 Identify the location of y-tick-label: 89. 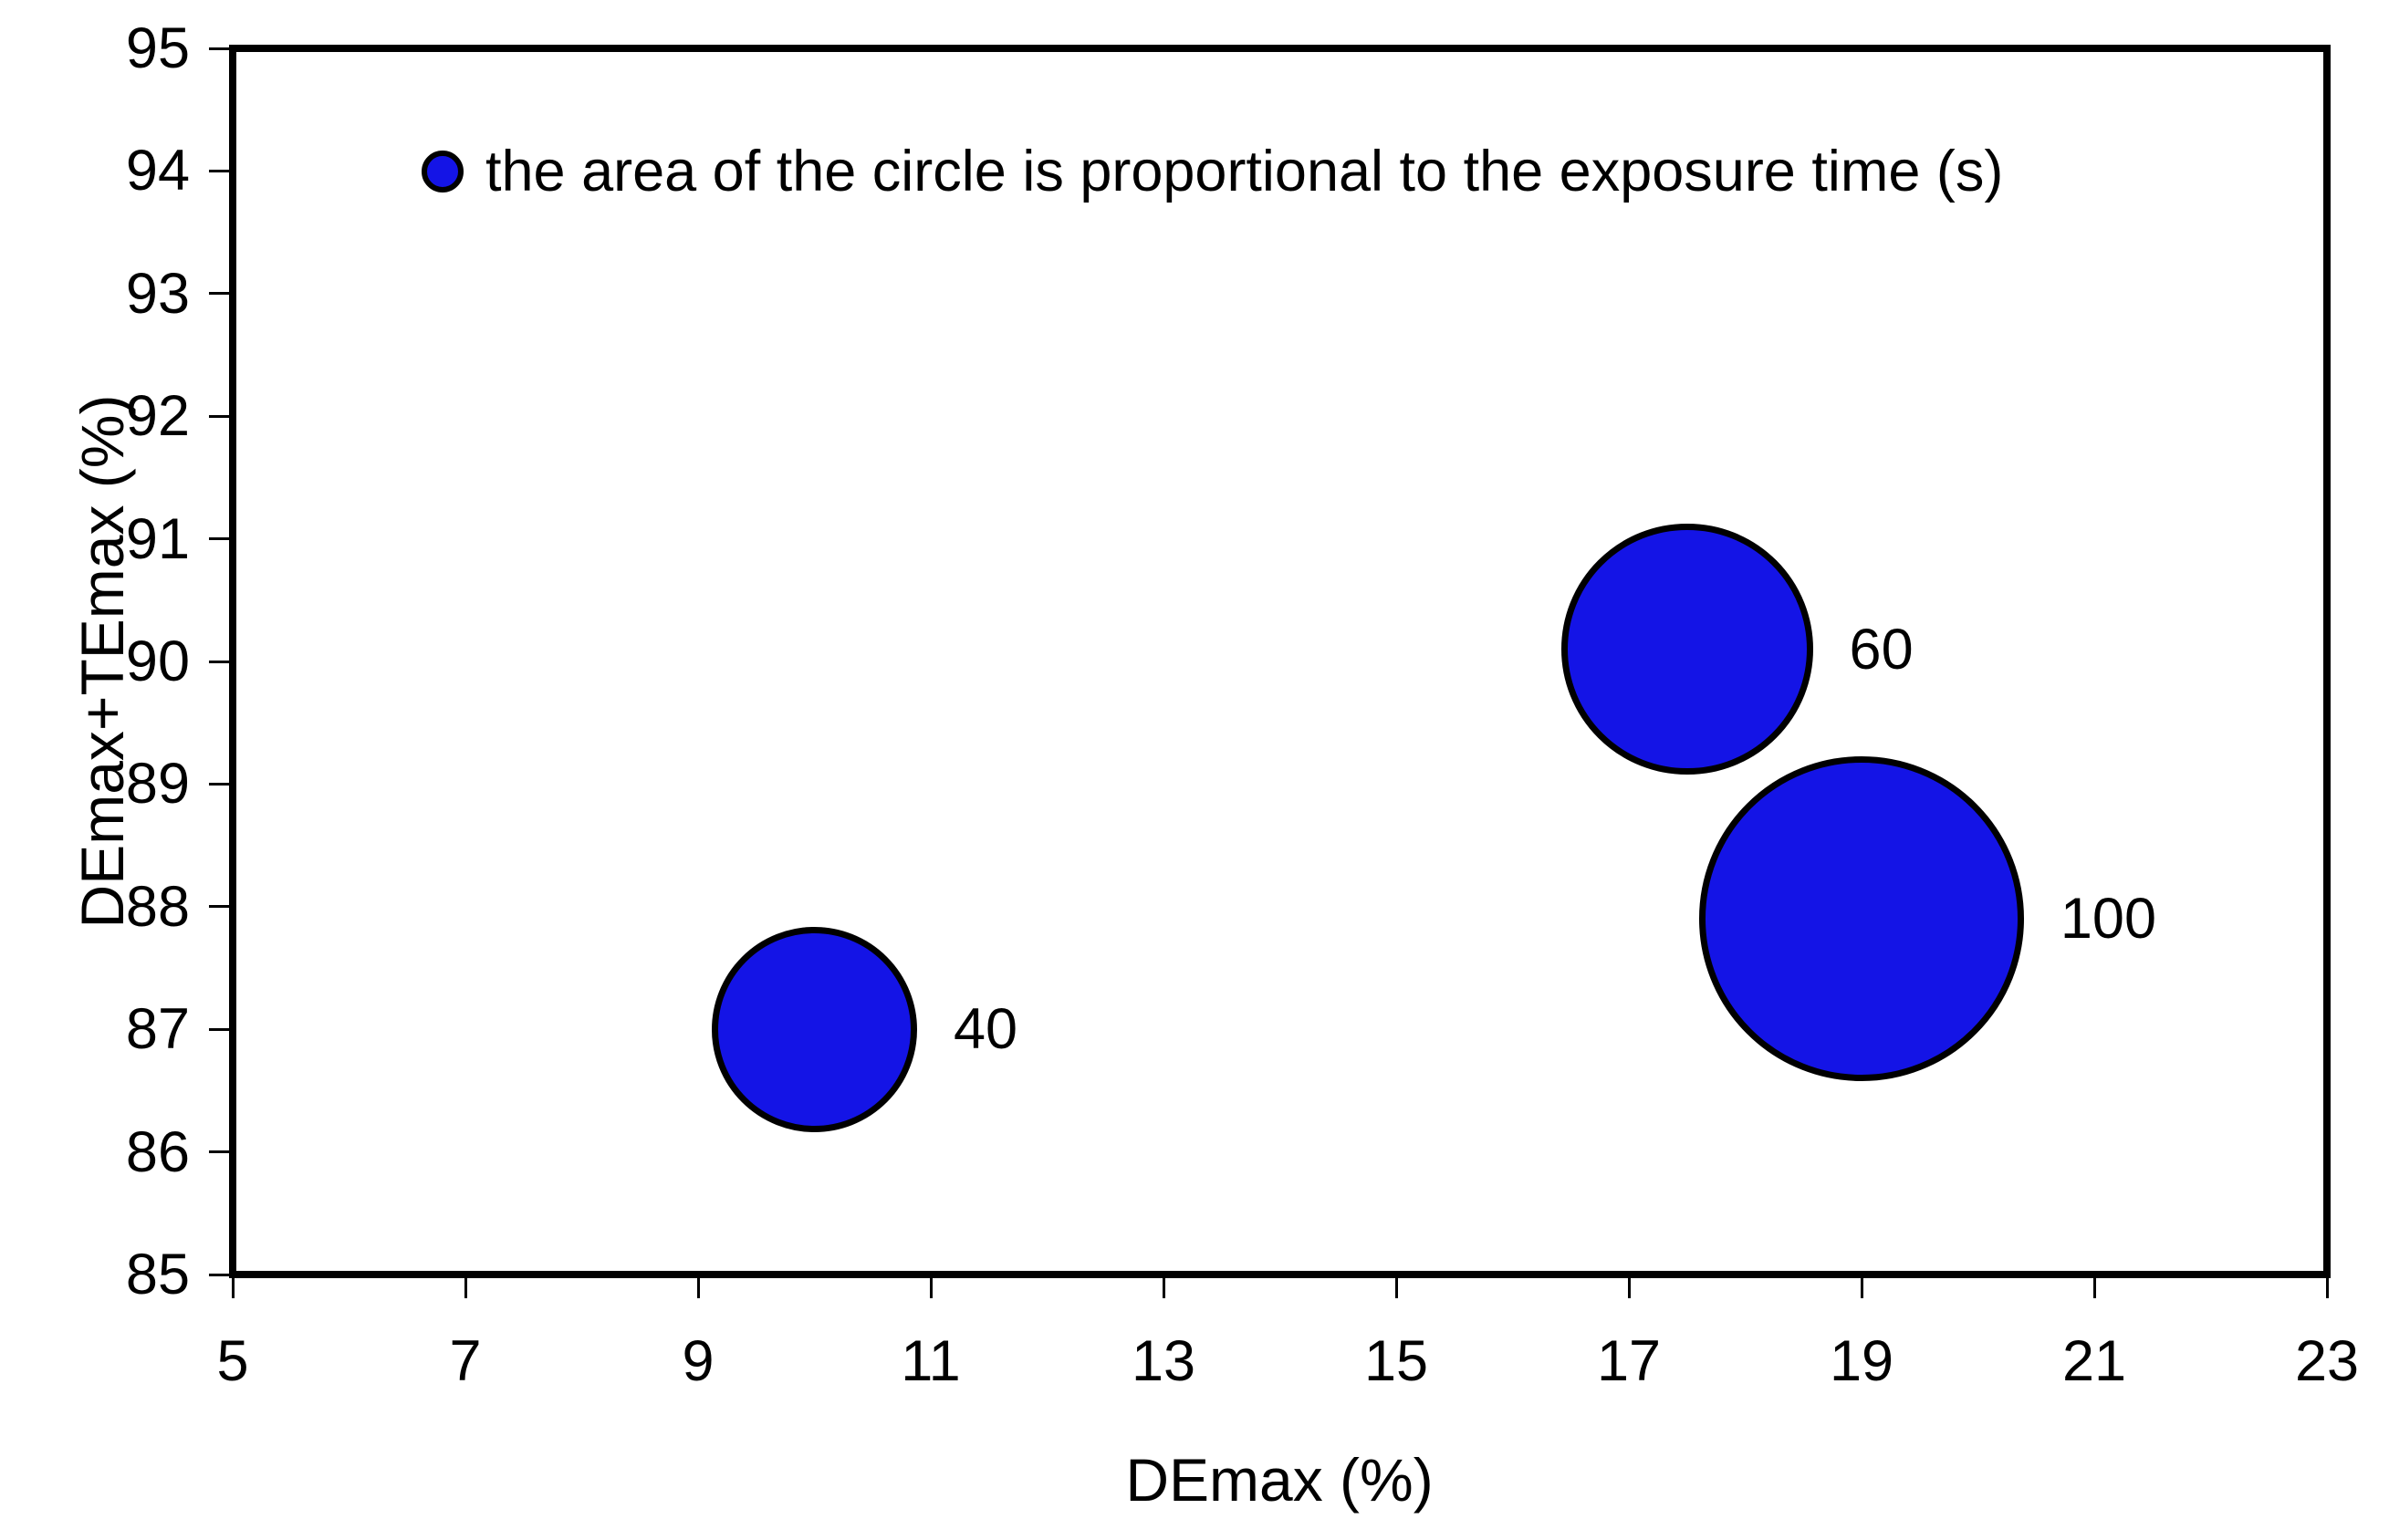
(157, 784).